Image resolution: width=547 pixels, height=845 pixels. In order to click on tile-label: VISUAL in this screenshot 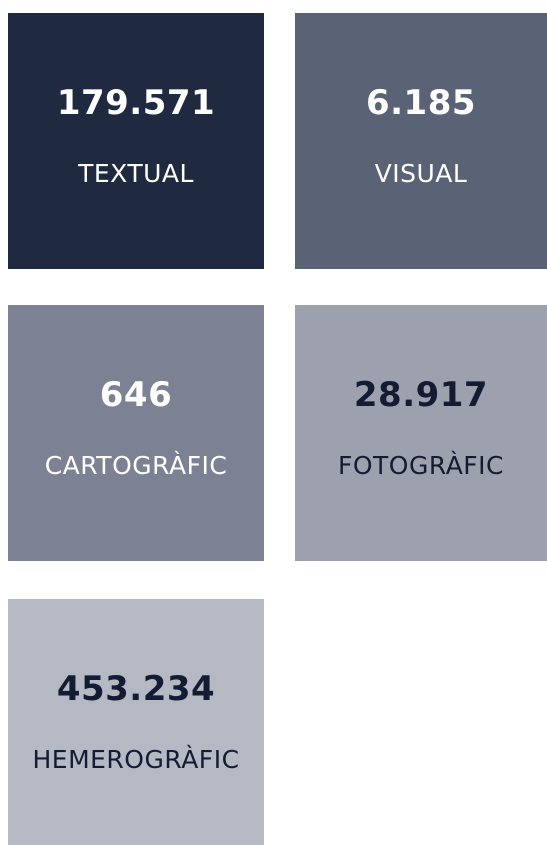, I will do `click(421, 173)`.